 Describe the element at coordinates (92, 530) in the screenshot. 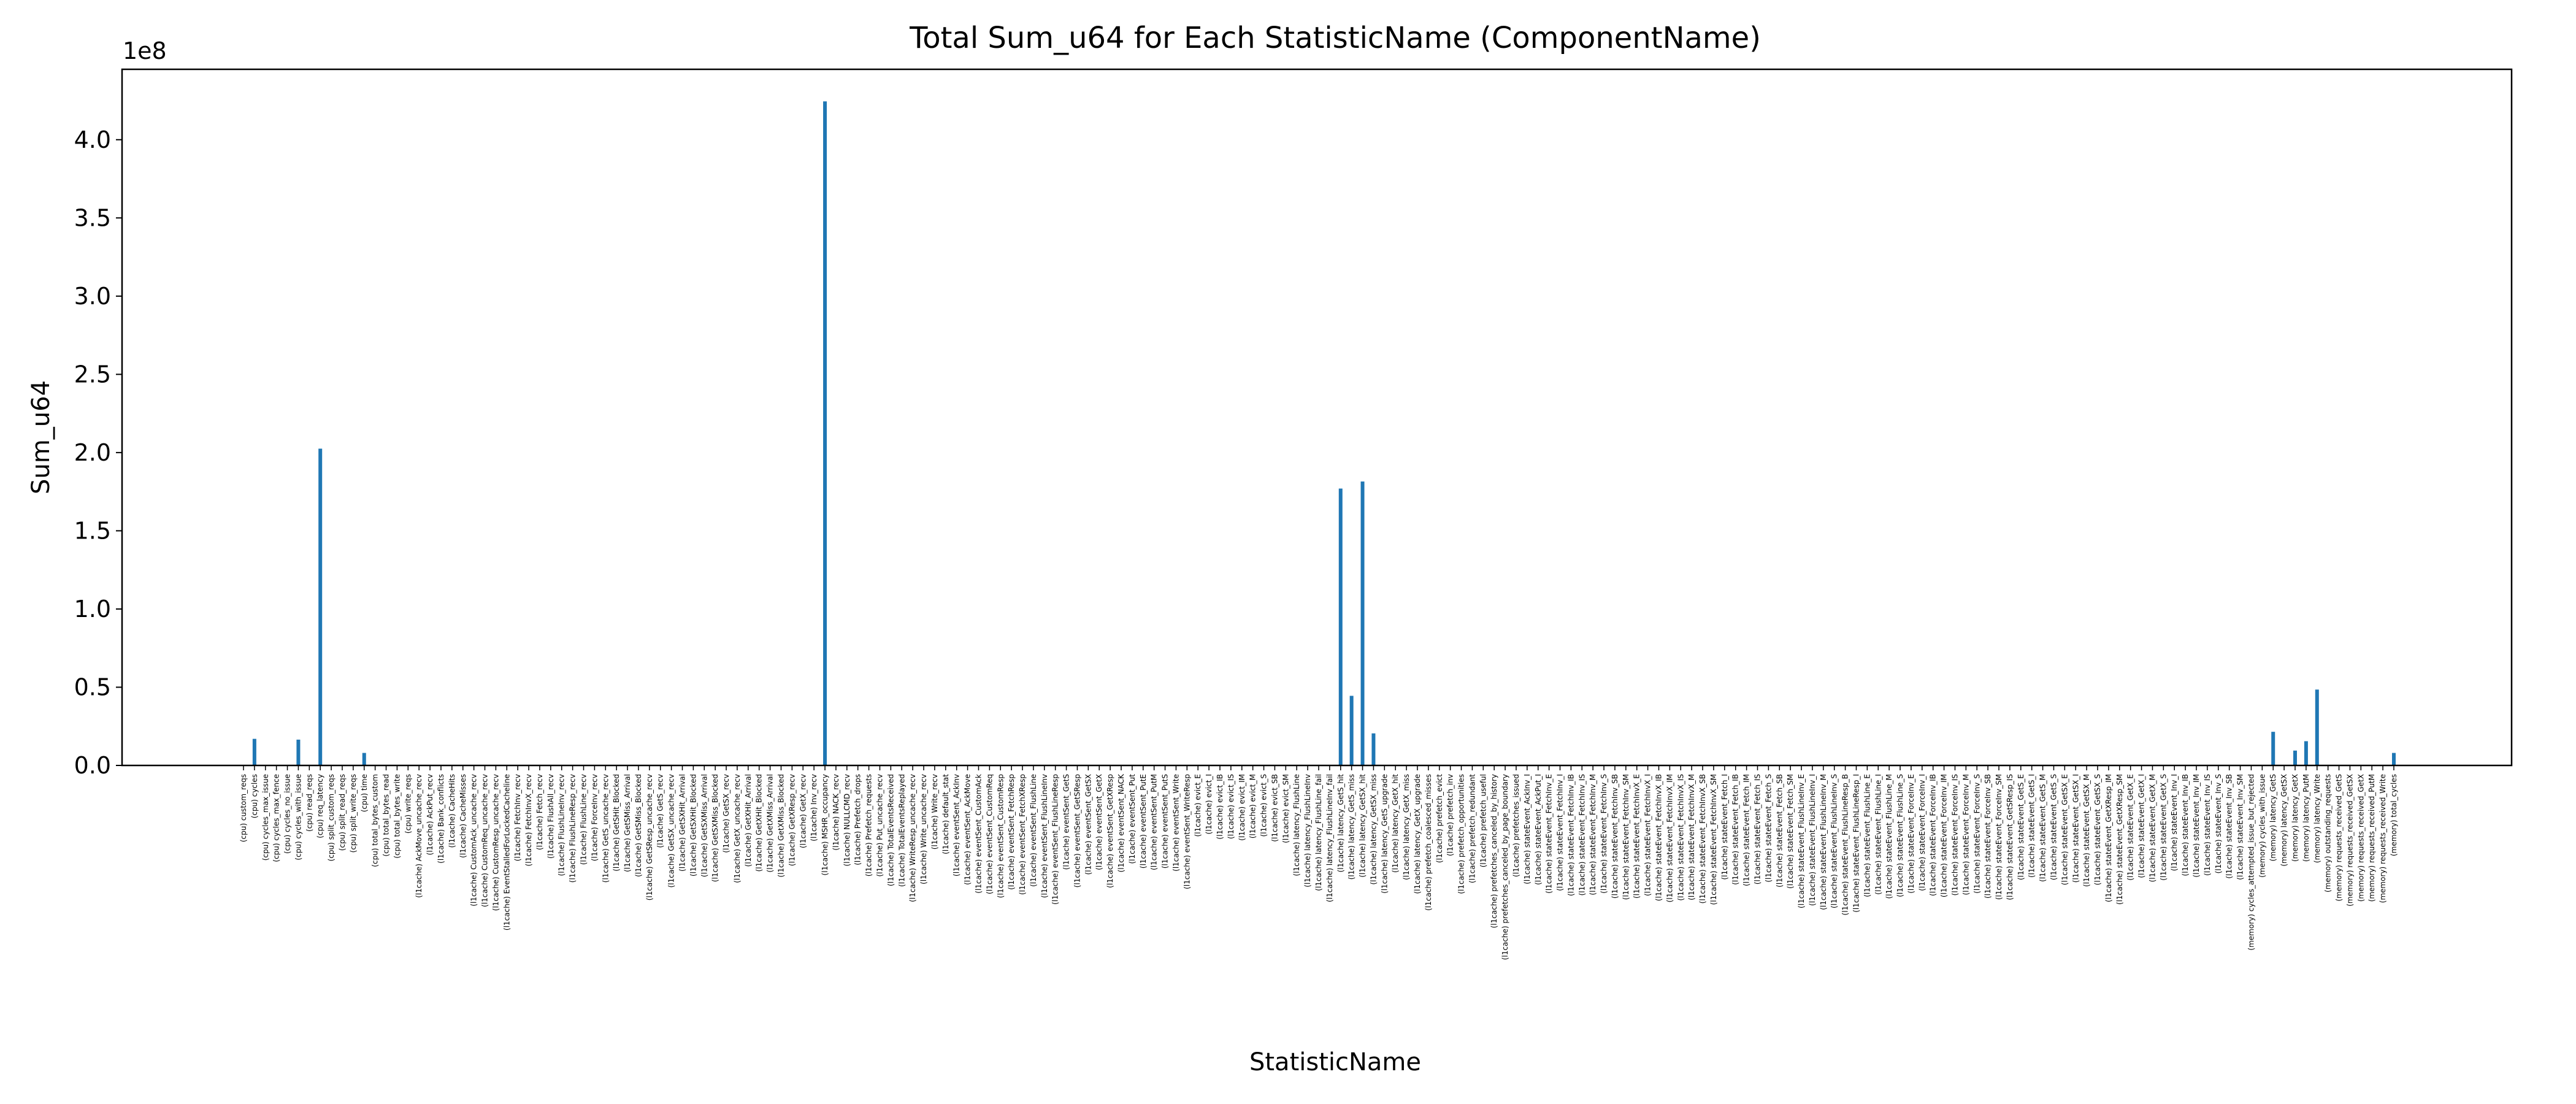

I see `y-tick-label: 1.5` at that location.